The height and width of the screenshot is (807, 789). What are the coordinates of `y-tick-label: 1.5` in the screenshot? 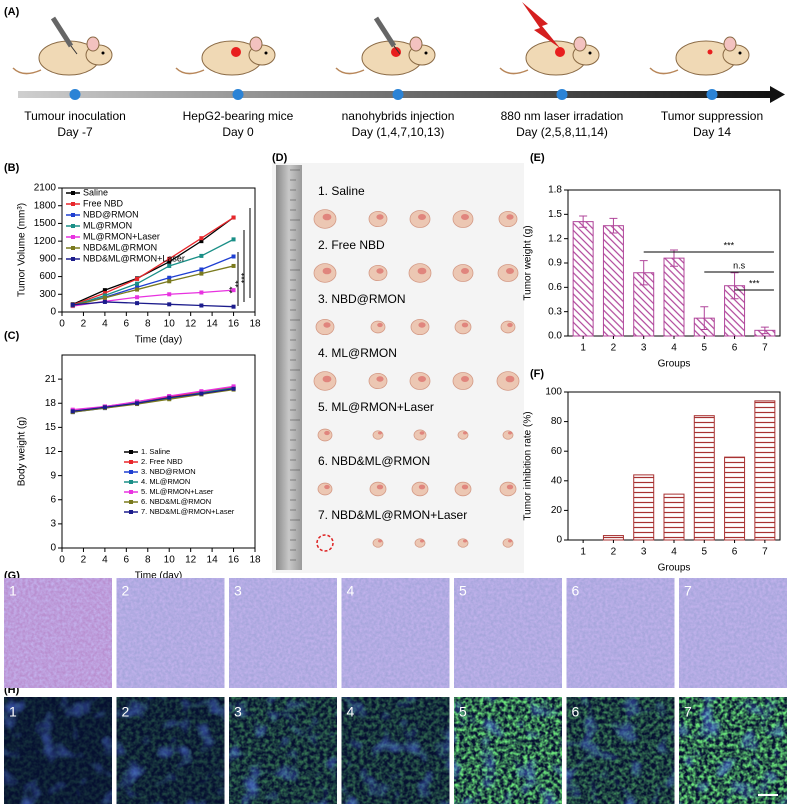 It's located at (555, 214).